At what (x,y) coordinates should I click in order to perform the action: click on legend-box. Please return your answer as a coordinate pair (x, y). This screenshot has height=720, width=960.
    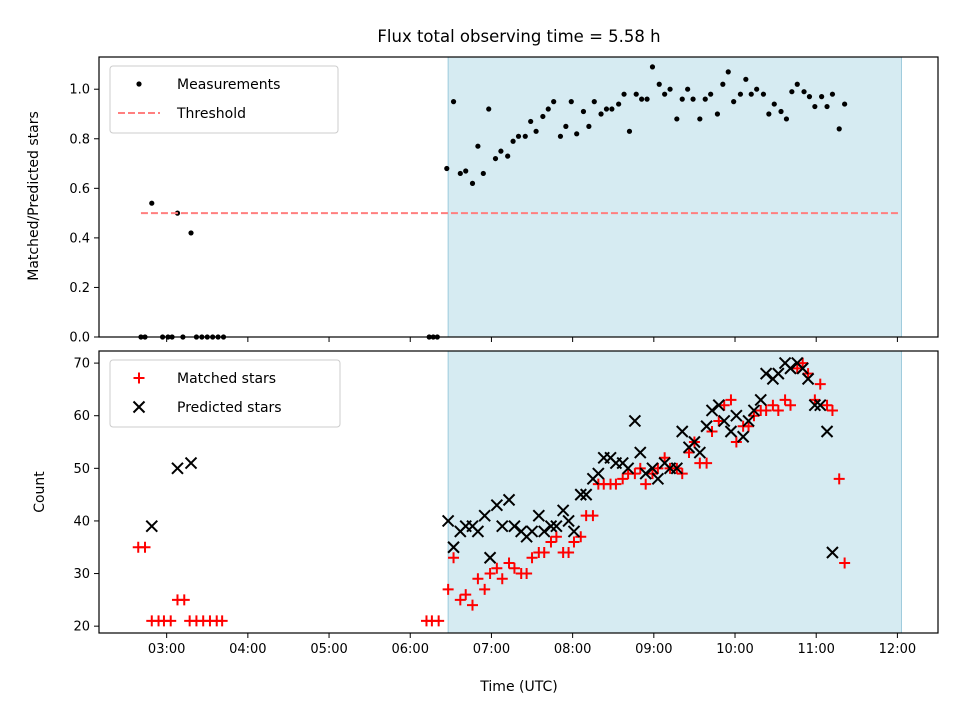
    Looking at the image, I should click on (225, 393).